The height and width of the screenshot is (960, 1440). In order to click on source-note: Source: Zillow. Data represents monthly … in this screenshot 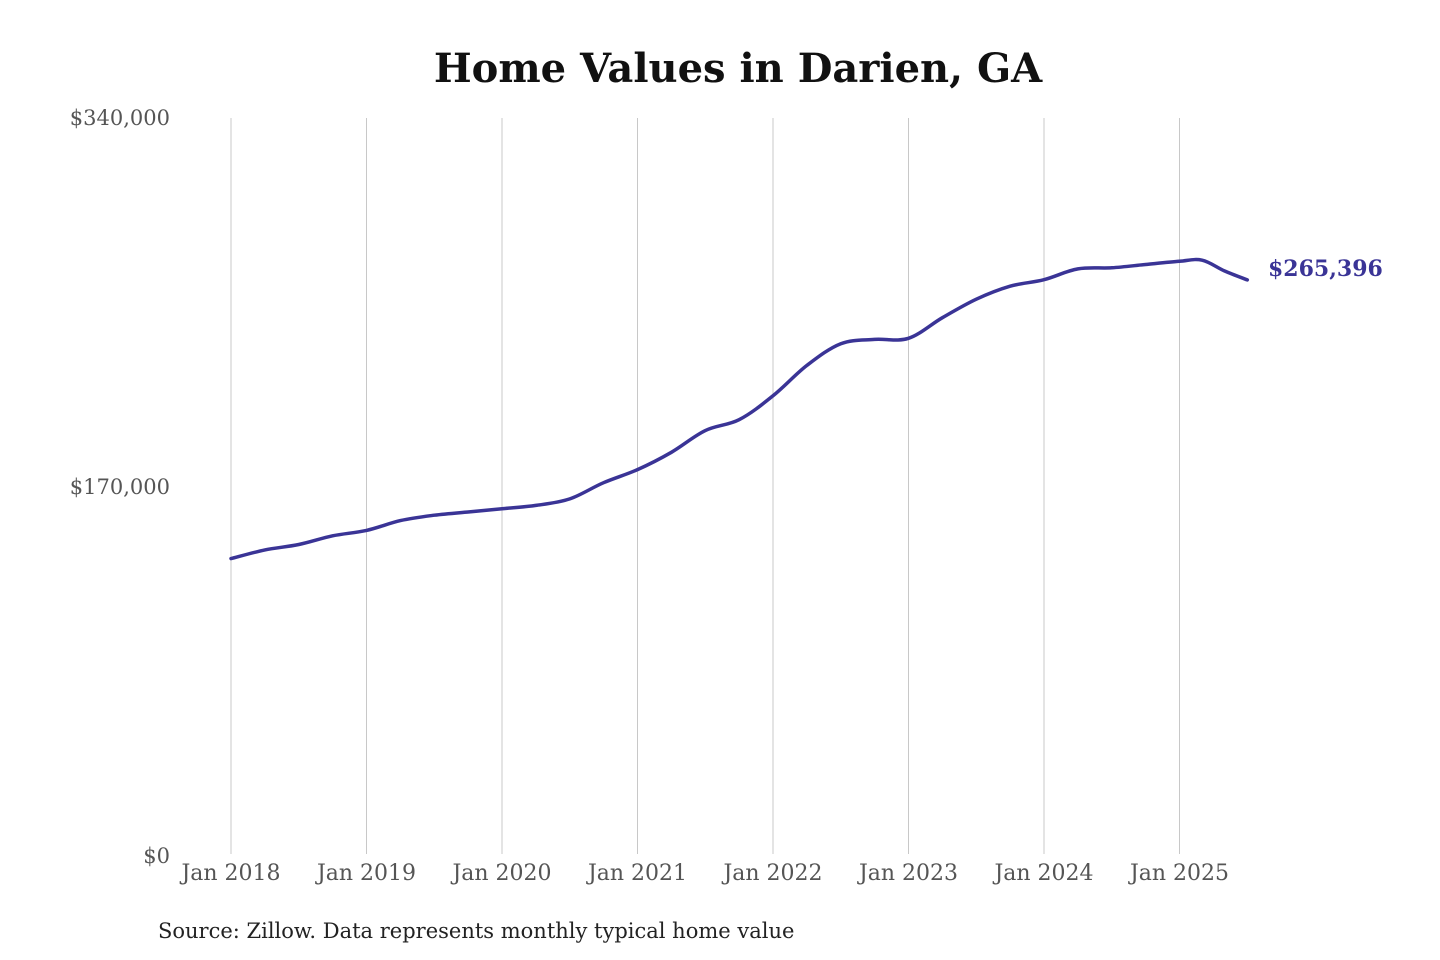, I will do `click(476, 931)`.